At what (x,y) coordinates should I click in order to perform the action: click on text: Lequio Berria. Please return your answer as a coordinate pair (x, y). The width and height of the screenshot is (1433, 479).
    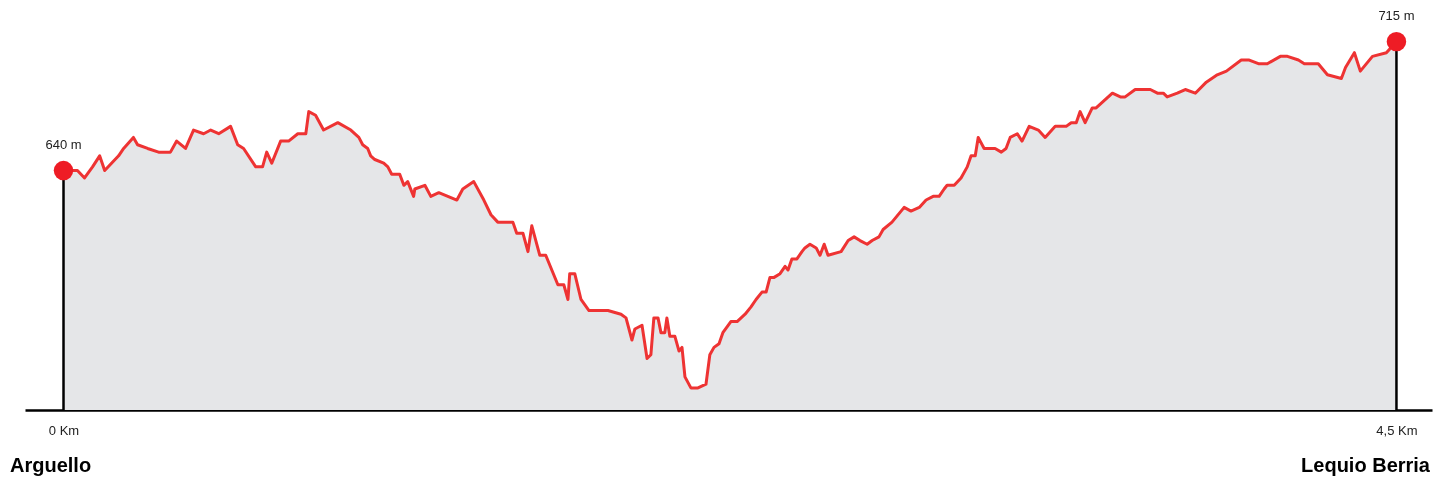
    Looking at the image, I should click on (1366, 465).